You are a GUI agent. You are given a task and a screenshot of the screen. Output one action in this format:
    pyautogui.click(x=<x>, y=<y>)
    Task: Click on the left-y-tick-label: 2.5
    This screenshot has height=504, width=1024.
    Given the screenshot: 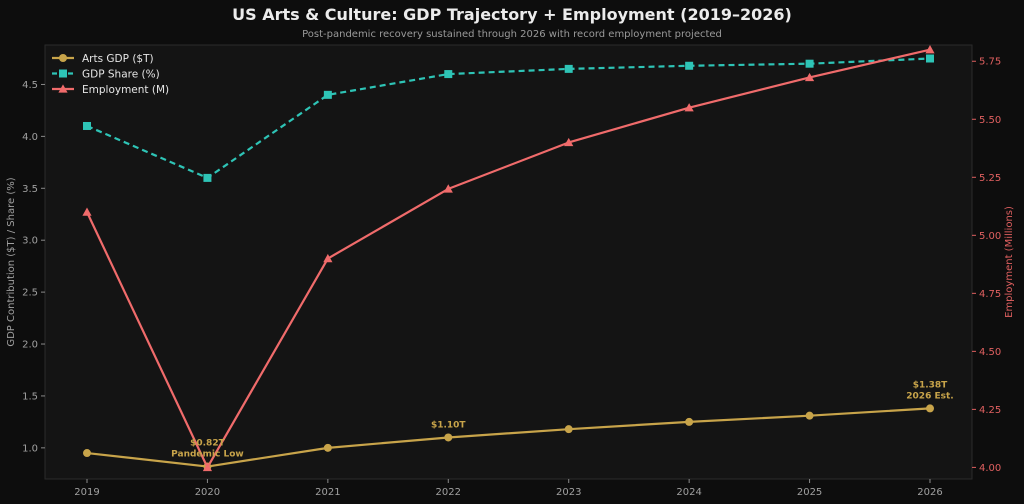 What is the action you would take?
    pyautogui.click(x=30, y=293)
    